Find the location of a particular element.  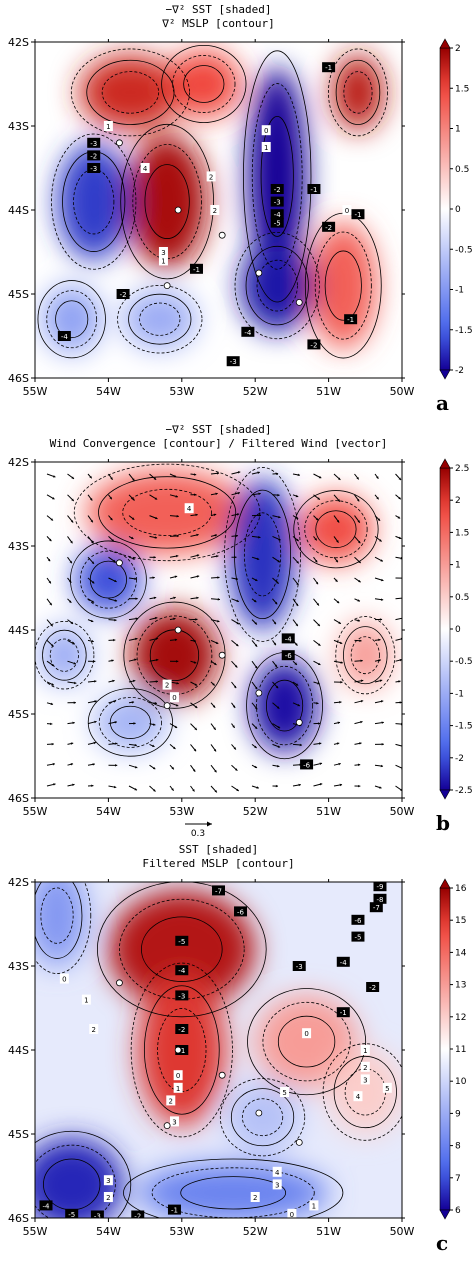

contour-label: -7 is located at coordinates (218, 891).